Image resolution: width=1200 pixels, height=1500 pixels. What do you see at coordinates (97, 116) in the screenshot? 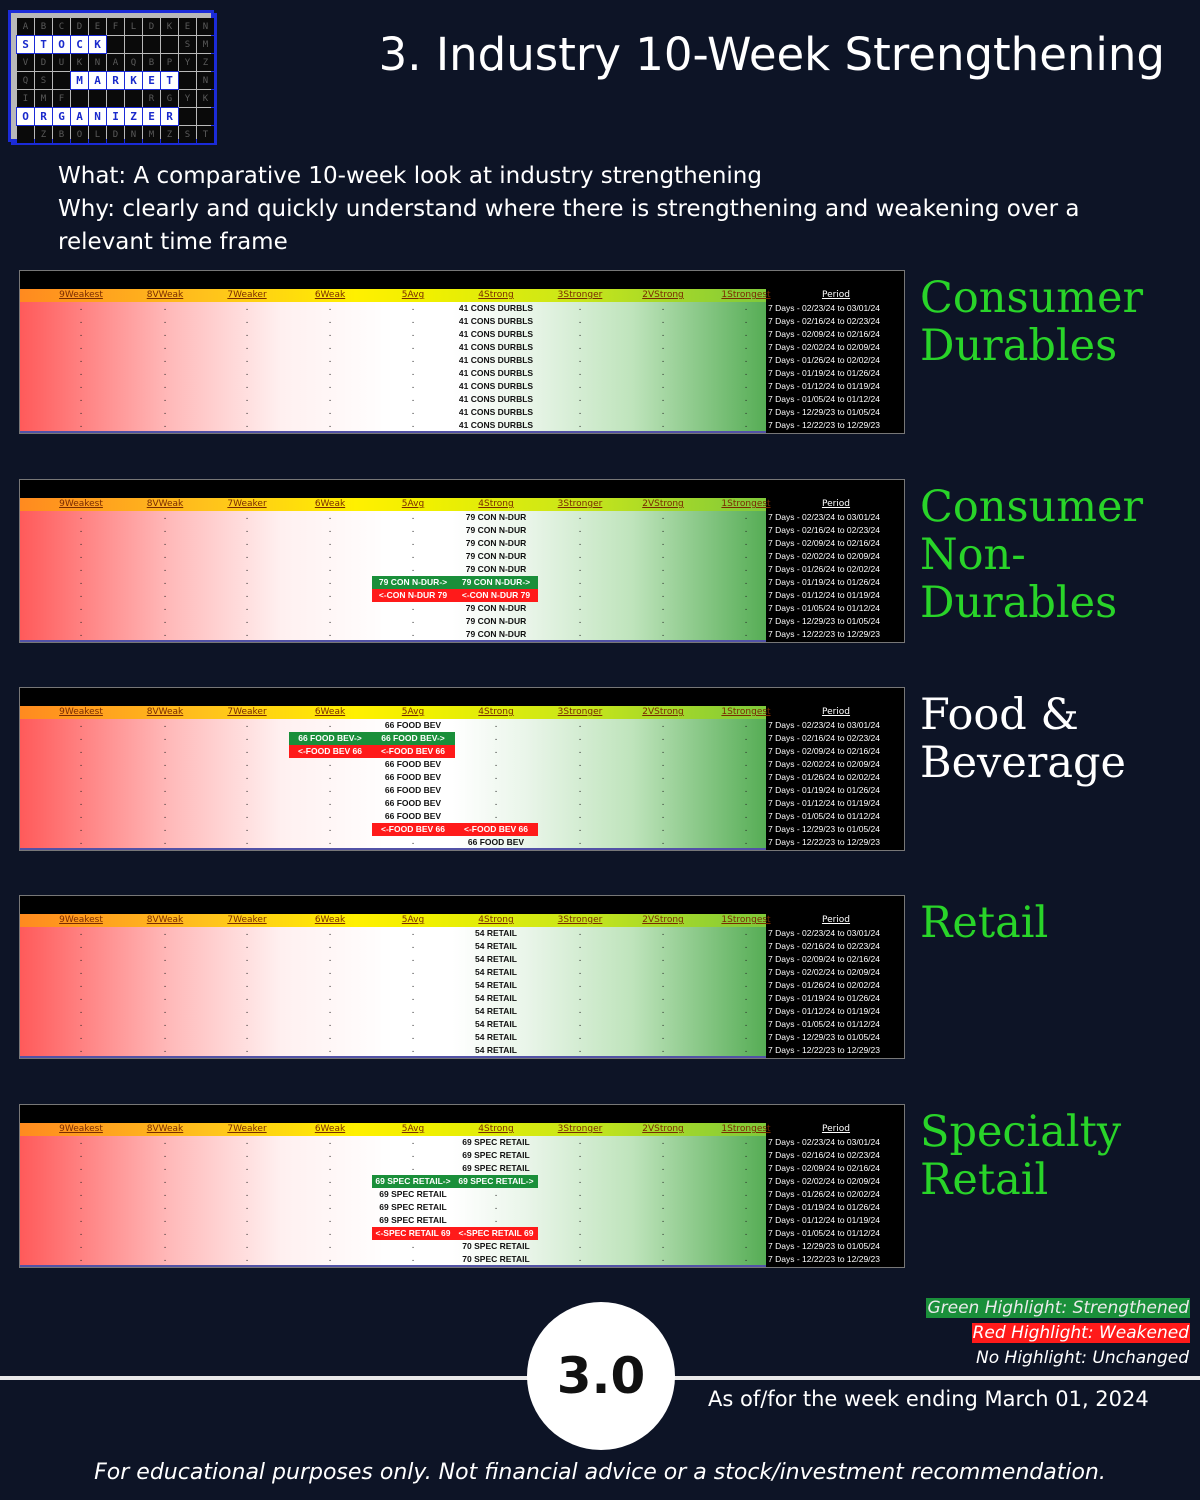
I see `logo-letter: N` at bounding box center [97, 116].